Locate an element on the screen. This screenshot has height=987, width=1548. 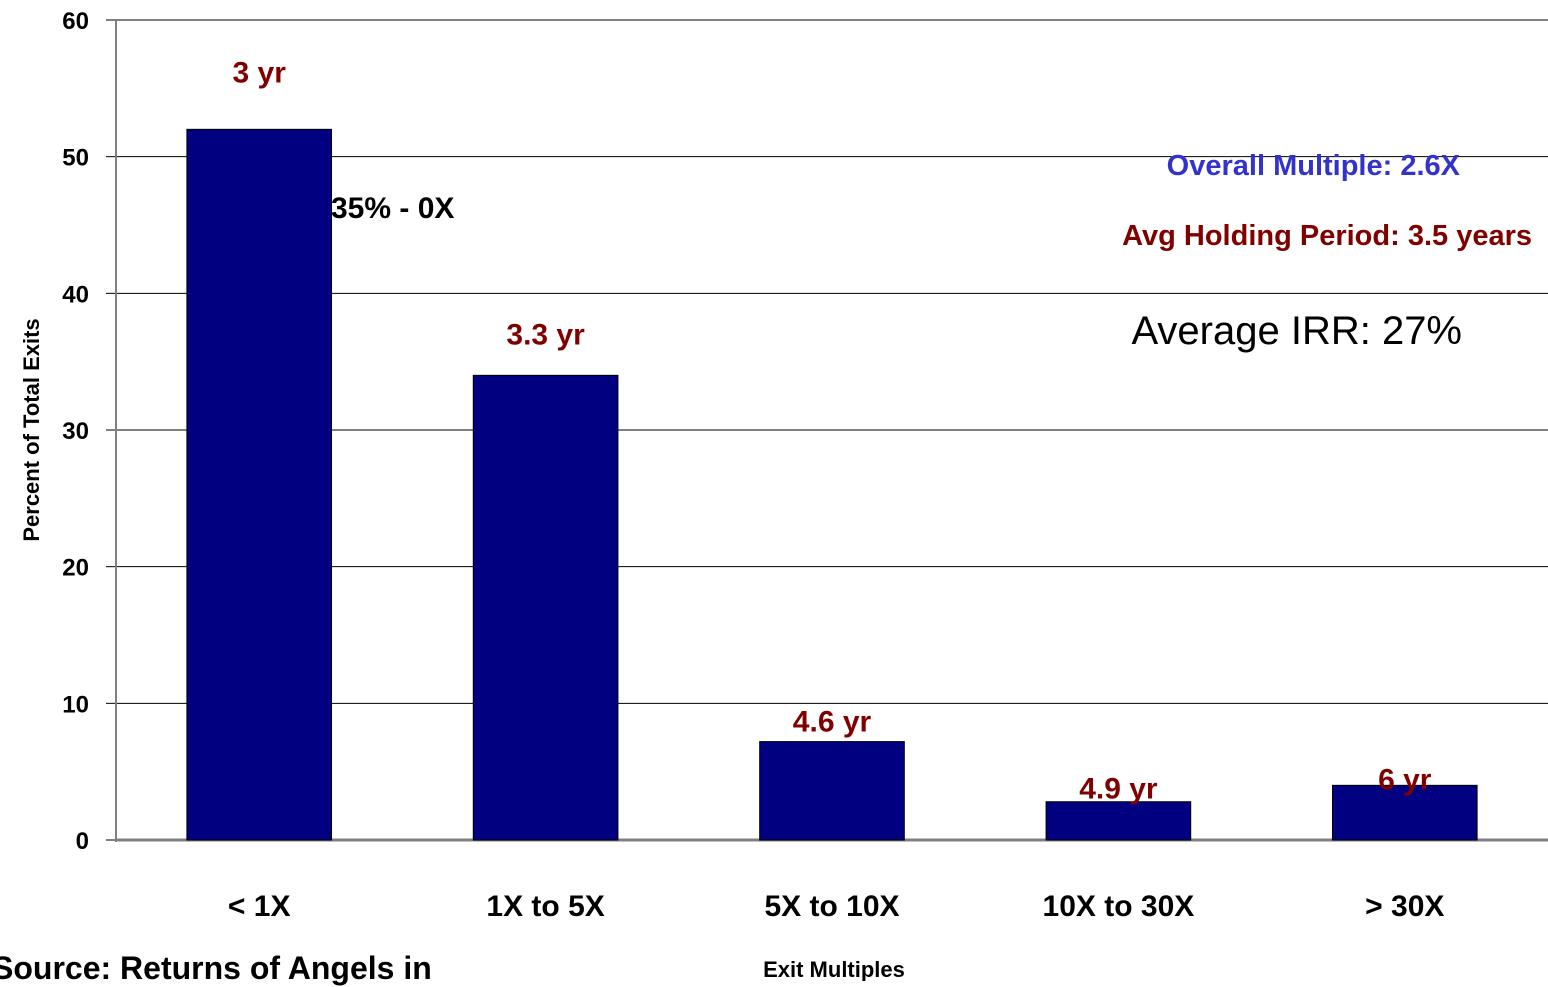
y-tick-label-0: 0 is located at coordinates (82, 841).